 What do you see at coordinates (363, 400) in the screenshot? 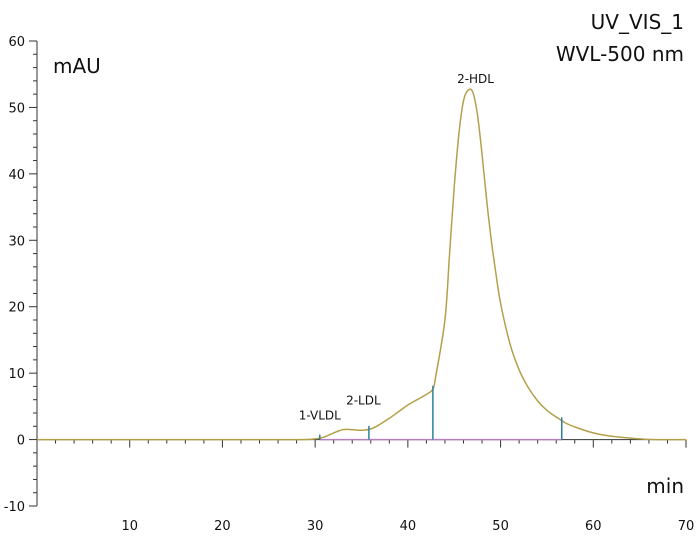
I see `peak-label: 2-LDL` at bounding box center [363, 400].